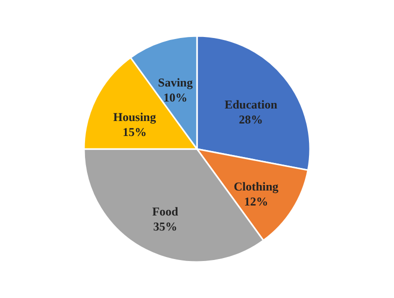  What do you see at coordinates (134, 117) in the screenshot?
I see `slice-label: Housing` at bounding box center [134, 117].